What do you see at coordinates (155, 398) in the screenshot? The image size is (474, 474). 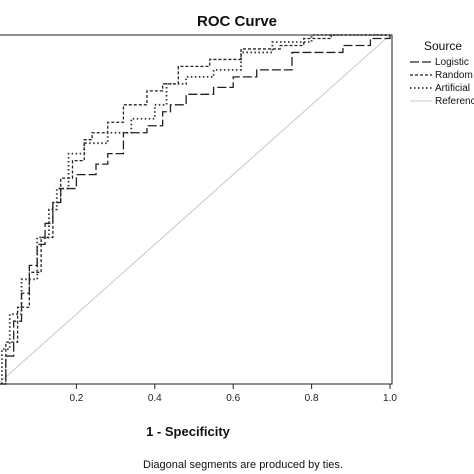 I see `x-tick-label: 0.4` at bounding box center [155, 398].